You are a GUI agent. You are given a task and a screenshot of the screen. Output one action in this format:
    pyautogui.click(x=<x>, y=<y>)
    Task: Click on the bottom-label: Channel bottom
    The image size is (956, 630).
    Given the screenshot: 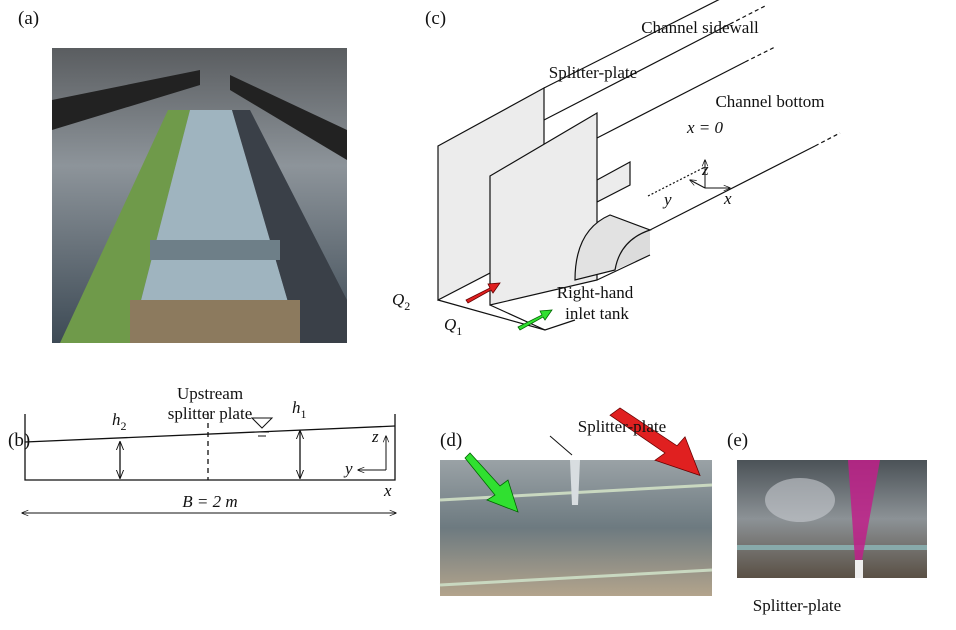 What is the action you would take?
    pyautogui.click(x=769, y=101)
    